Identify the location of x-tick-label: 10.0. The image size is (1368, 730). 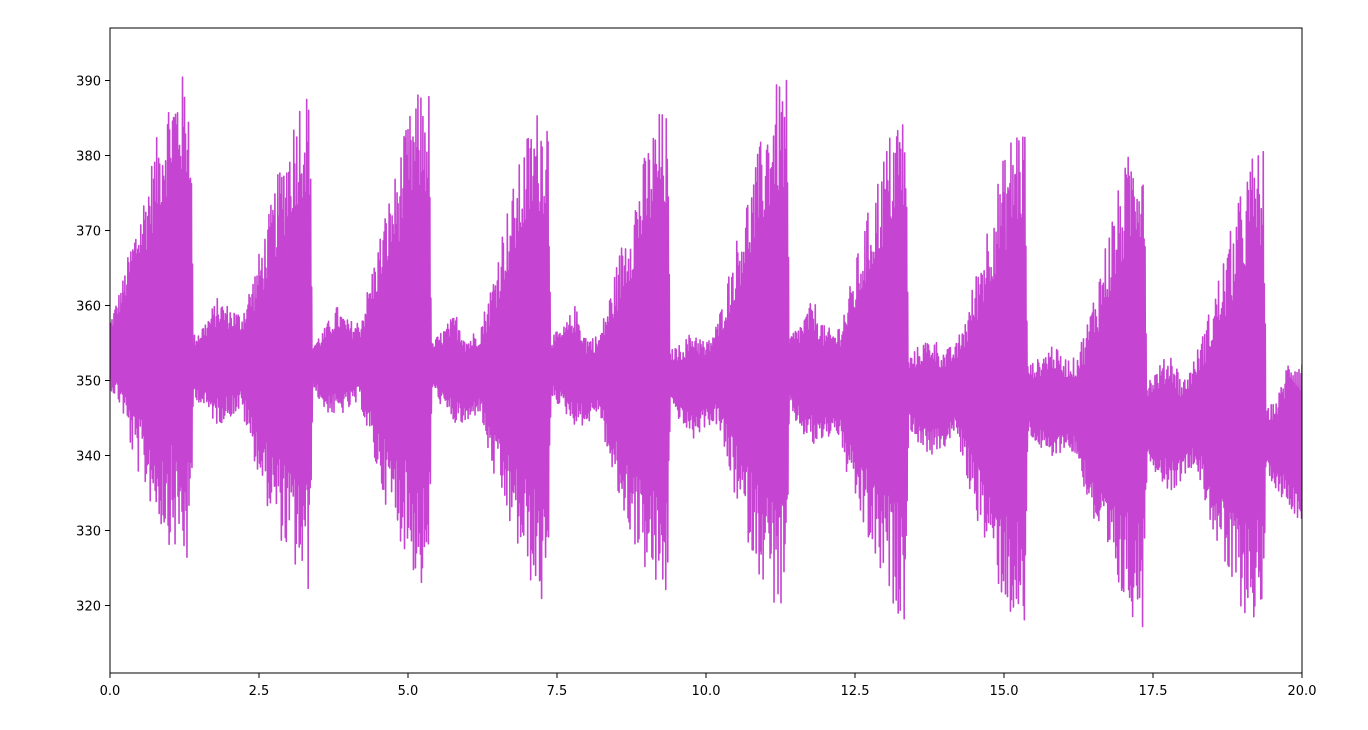
(706, 691).